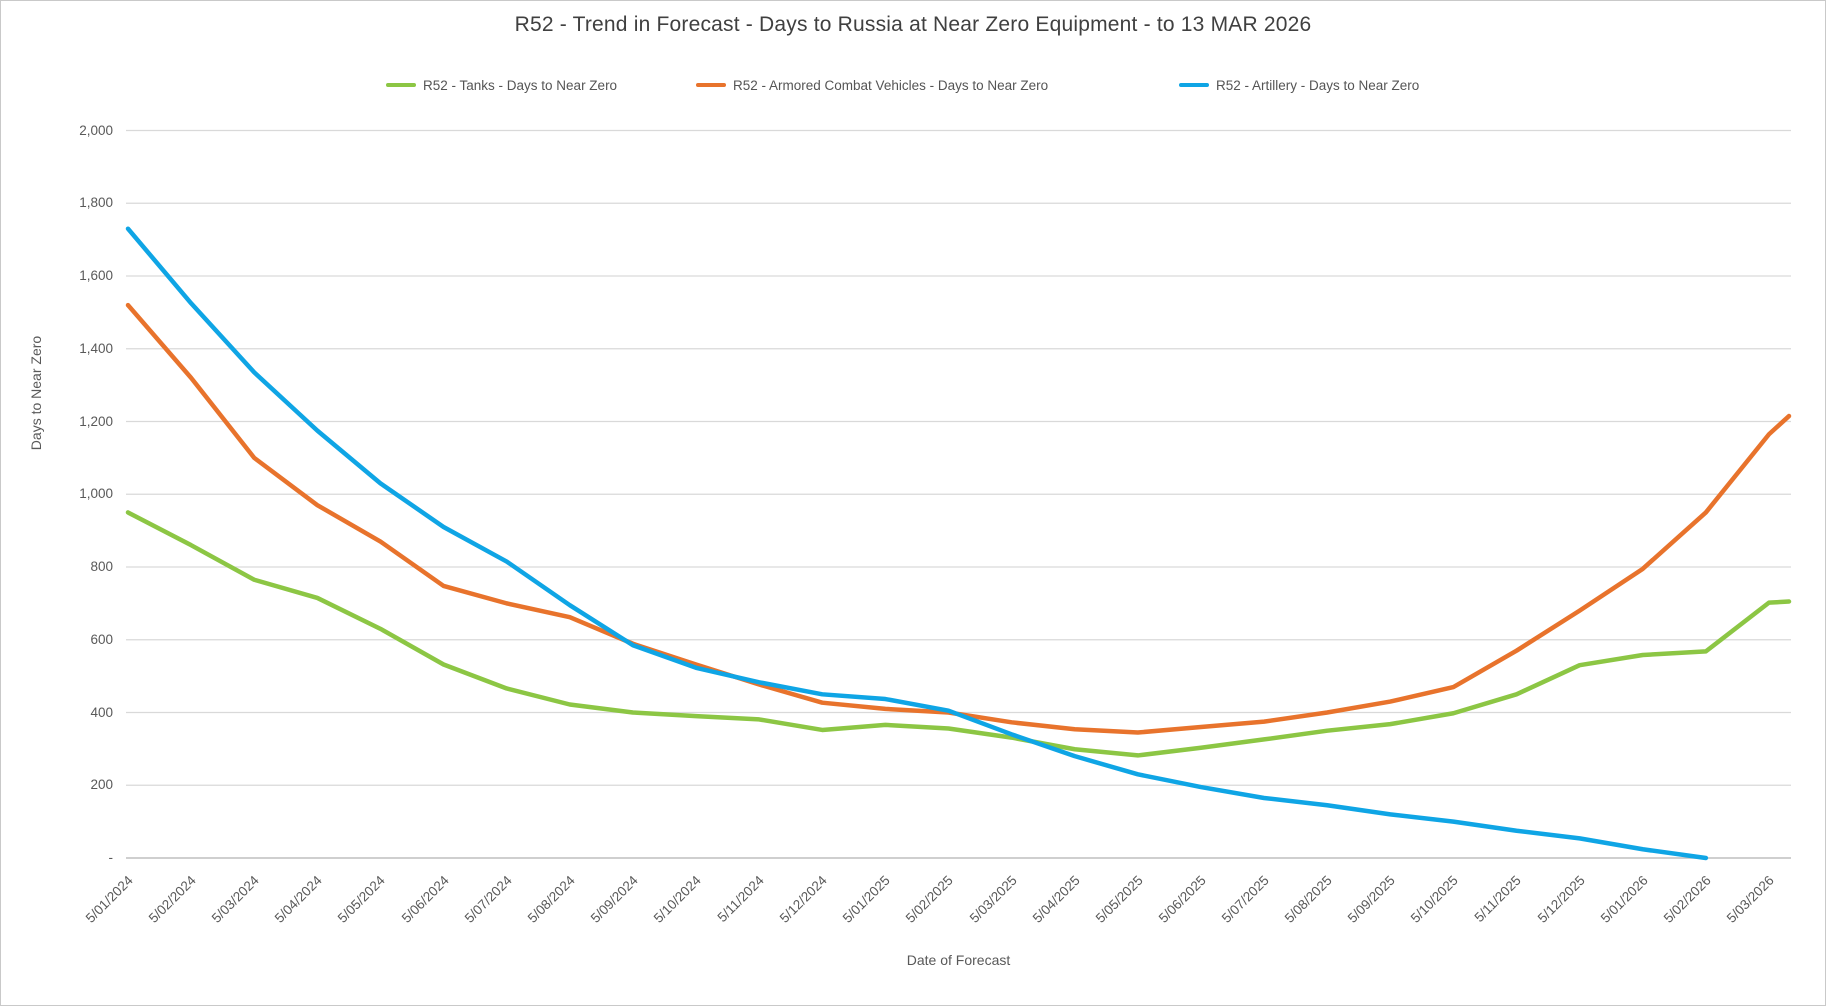 This screenshot has width=1826, height=1006. What do you see at coordinates (1318, 85) in the screenshot?
I see `legend-label-artillery: R52 - Artillery - Days to Near Zero` at bounding box center [1318, 85].